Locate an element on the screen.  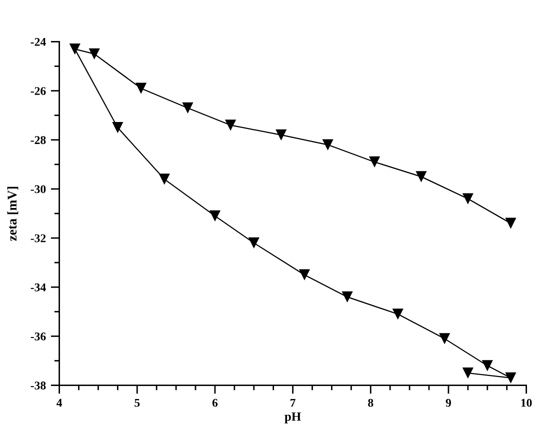
x-tick-label: 8 is located at coordinates (371, 402).